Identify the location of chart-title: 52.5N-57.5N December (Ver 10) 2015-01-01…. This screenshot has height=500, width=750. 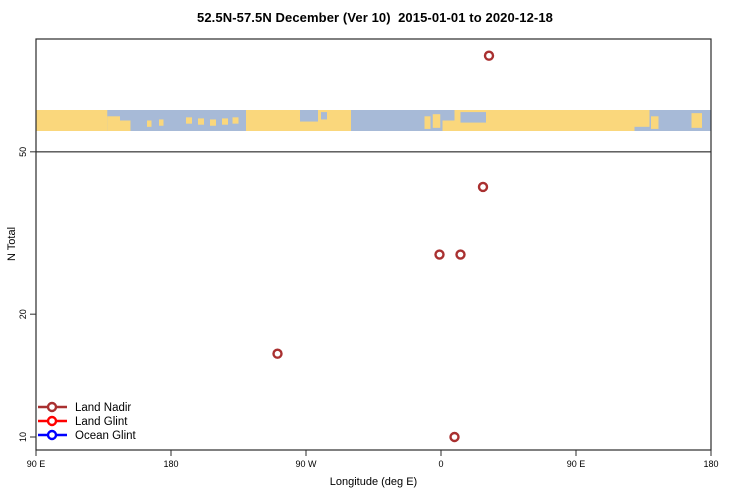
(375, 17).